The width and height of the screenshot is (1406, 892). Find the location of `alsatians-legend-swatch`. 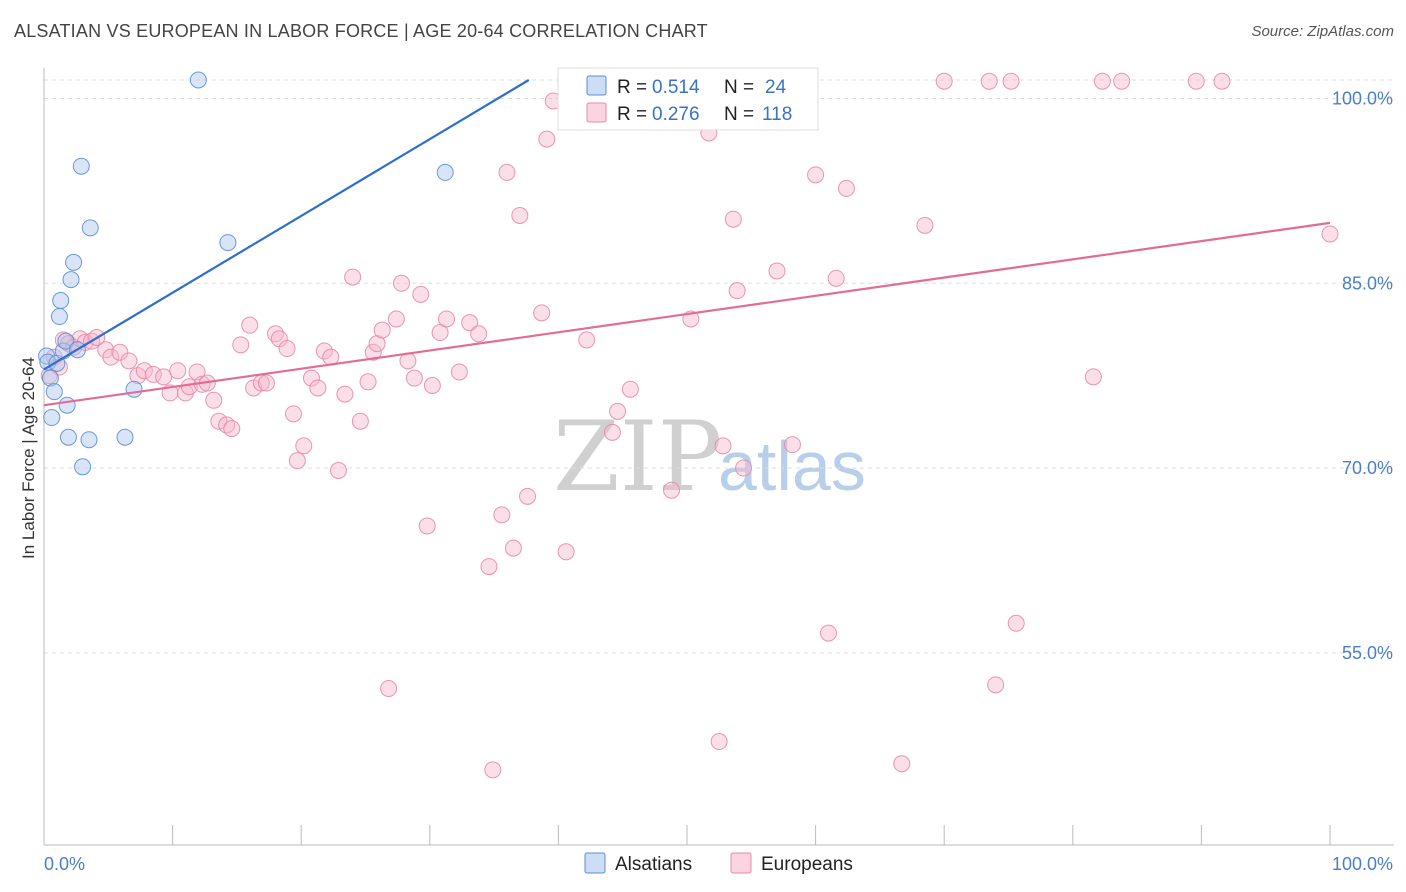

alsatians-legend-swatch is located at coordinates (595, 863).